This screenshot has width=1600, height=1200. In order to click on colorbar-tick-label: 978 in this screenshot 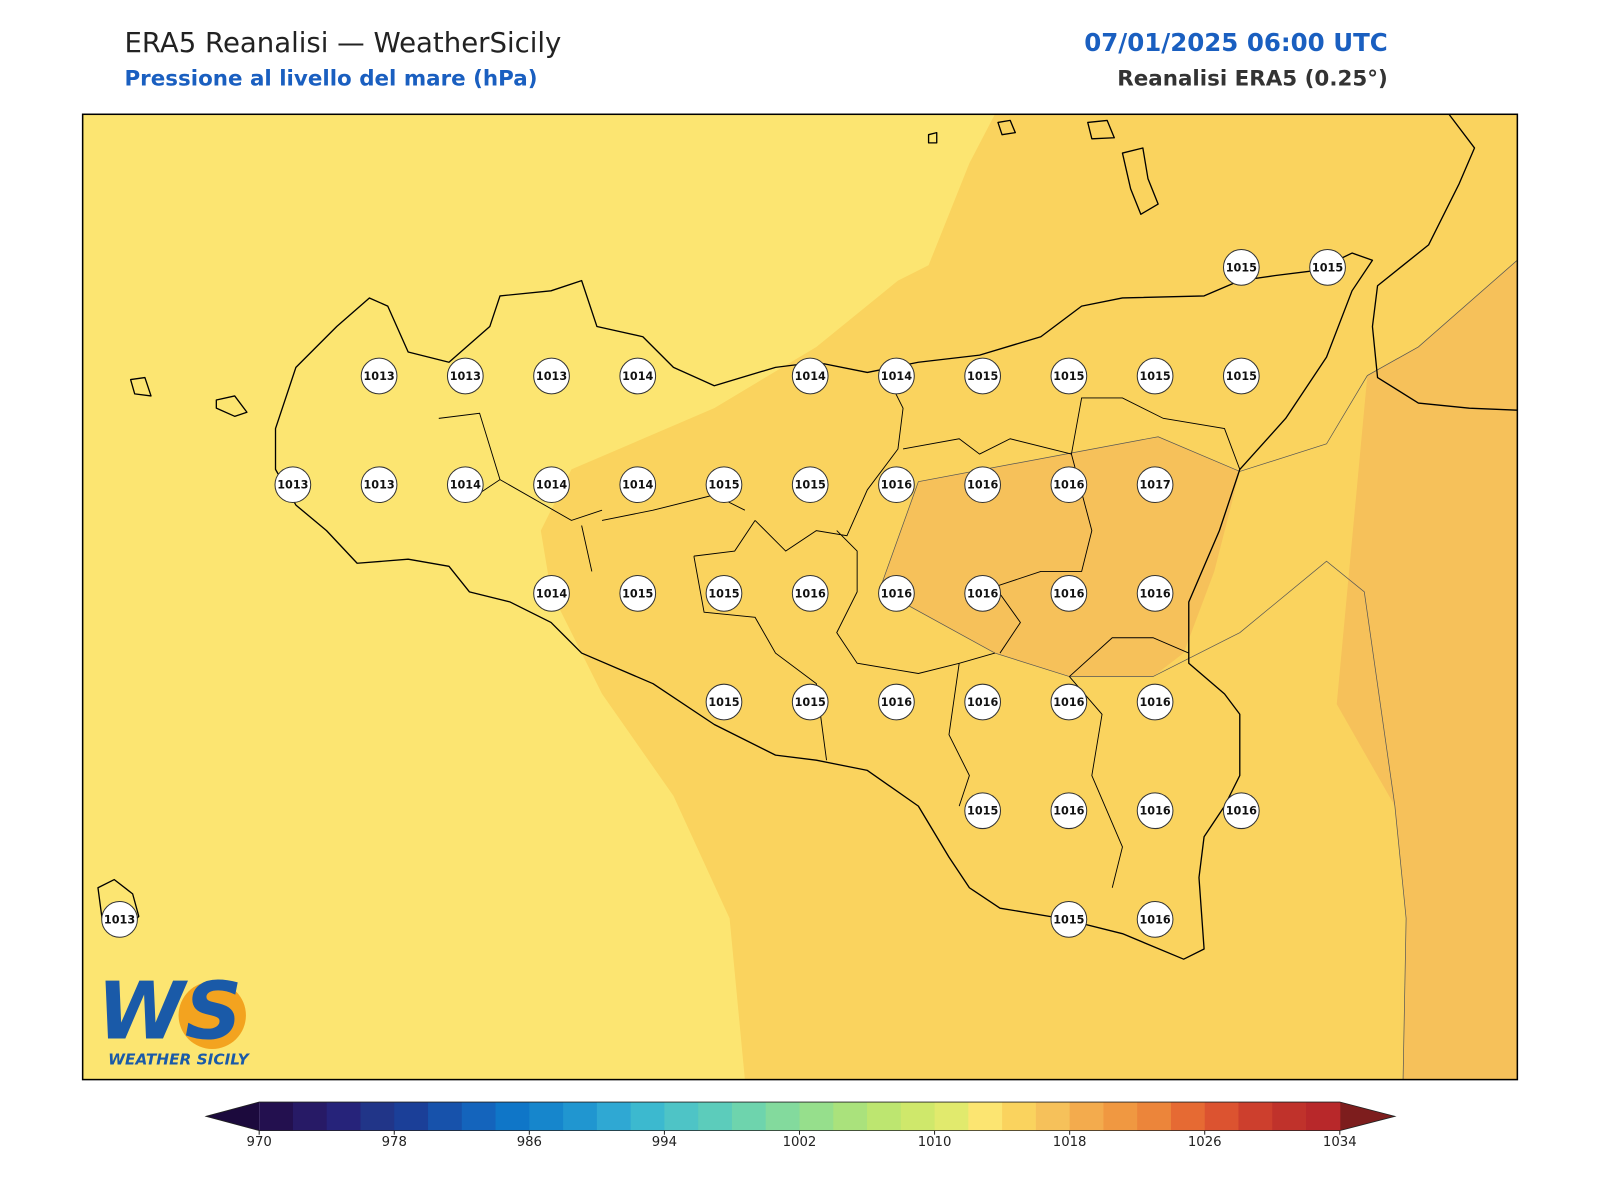, I will do `click(394, 1142)`.